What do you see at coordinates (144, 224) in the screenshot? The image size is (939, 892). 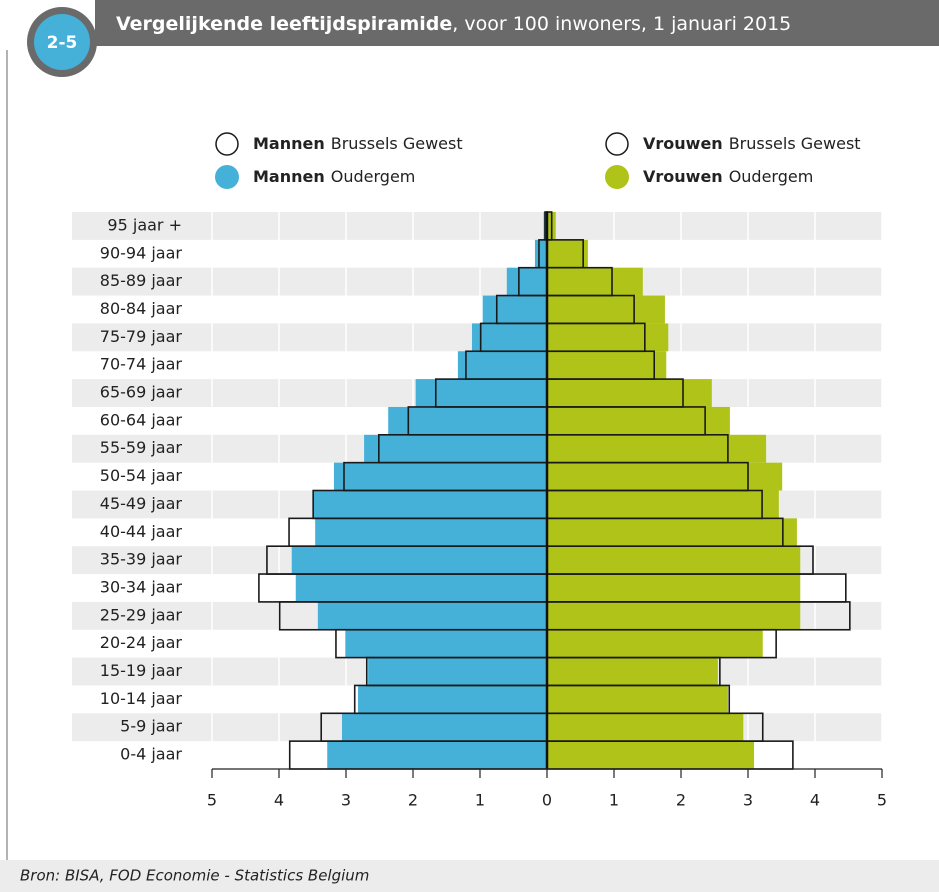 I see `y-tick-label: 95 jaar +` at bounding box center [144, 224].